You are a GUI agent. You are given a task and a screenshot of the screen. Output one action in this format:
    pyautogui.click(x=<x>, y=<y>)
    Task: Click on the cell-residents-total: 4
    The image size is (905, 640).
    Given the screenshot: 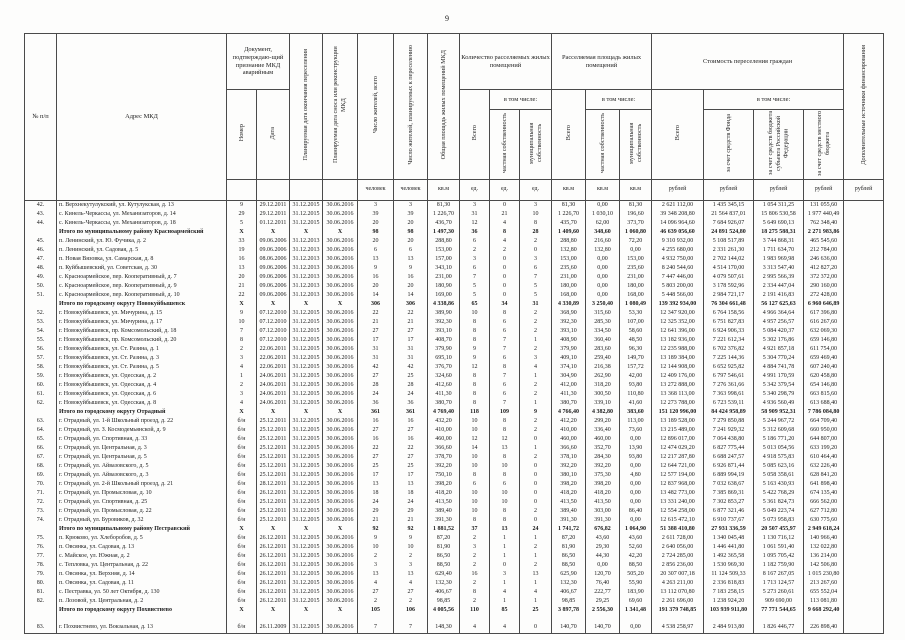 What is the action you would take?
    pyautogui.click(x=376, y=583)
    